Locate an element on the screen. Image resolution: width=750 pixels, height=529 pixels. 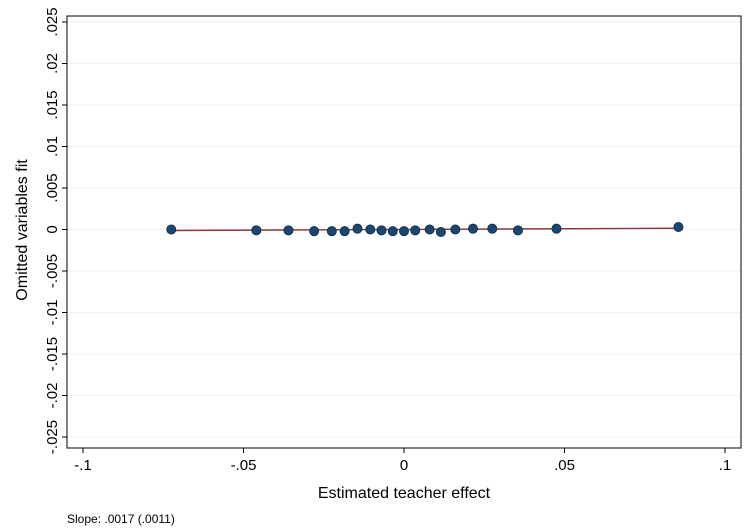
y-tick-label: .02 is located at coordinates (52, 63).